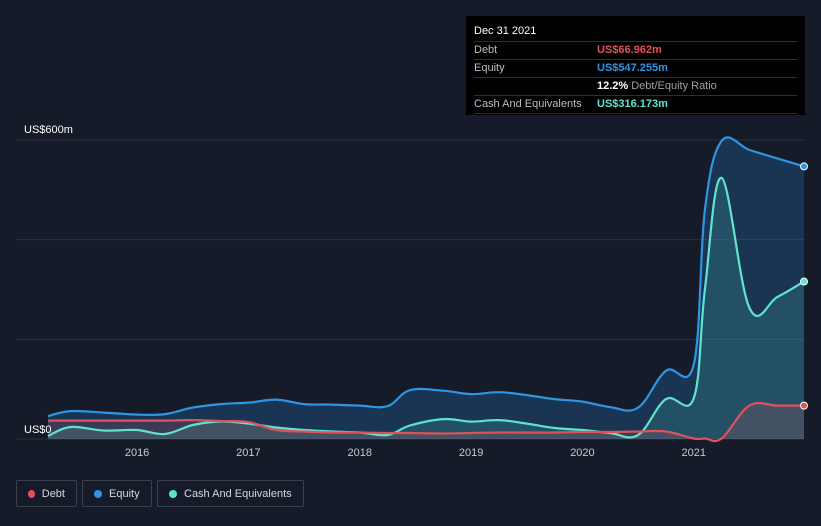  I want to click on legend-item-cash: Cash And Equivalents, so click(230, 493).